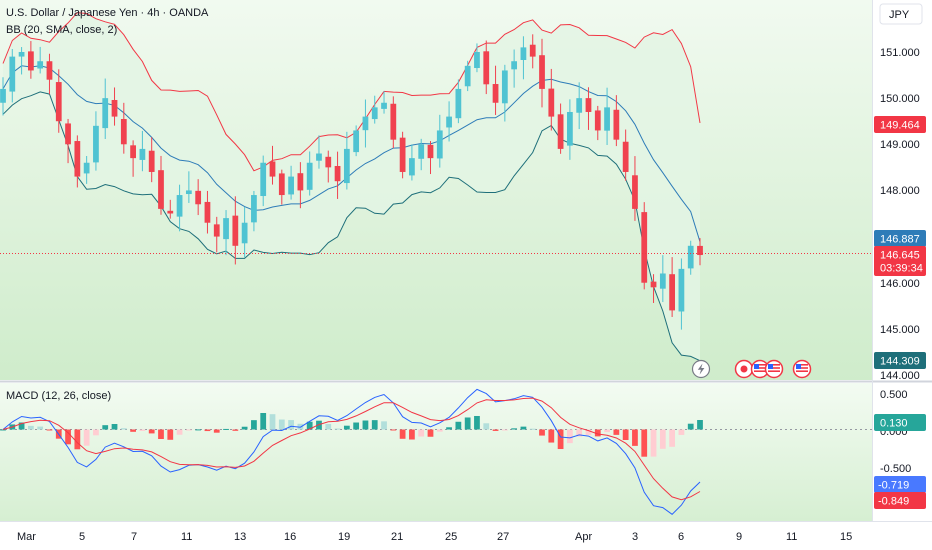  Describe the element at coordinates (802, 369) in the screenshot. I see `us-flag-event-icon` at that location.